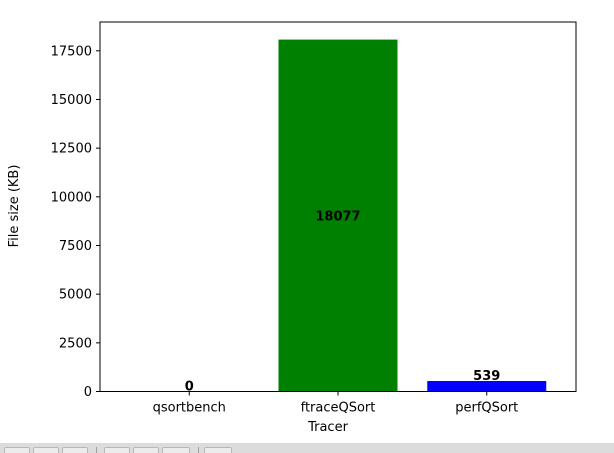  What do you see at coordinates (71, 149) in the screenshot?
I see `y-tick-label: 12500` at bounding box center [71, 149].